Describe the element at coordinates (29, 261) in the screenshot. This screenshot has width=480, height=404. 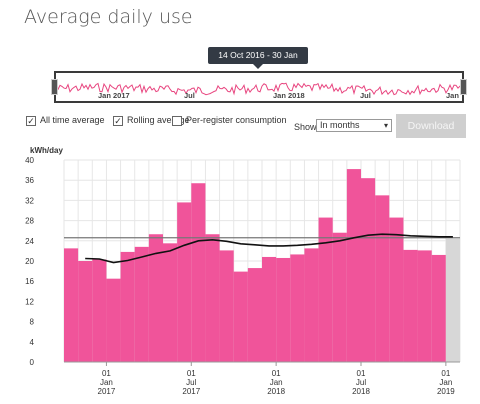
I see `y-tick-label: 20` at that location.